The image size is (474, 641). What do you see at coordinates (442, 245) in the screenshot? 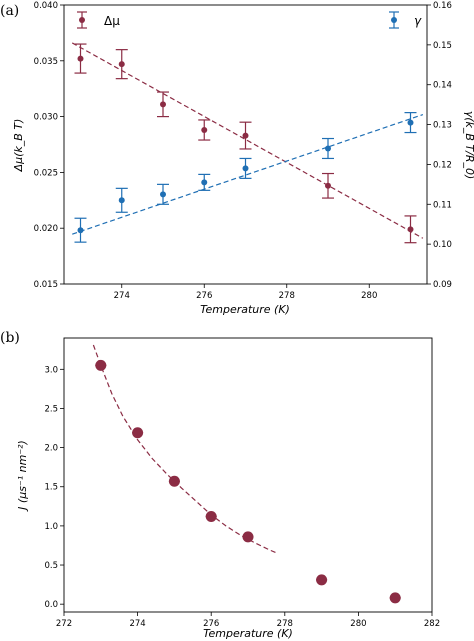
I see `y2-tick-label: 0.10` at bounding box center [442, 245].